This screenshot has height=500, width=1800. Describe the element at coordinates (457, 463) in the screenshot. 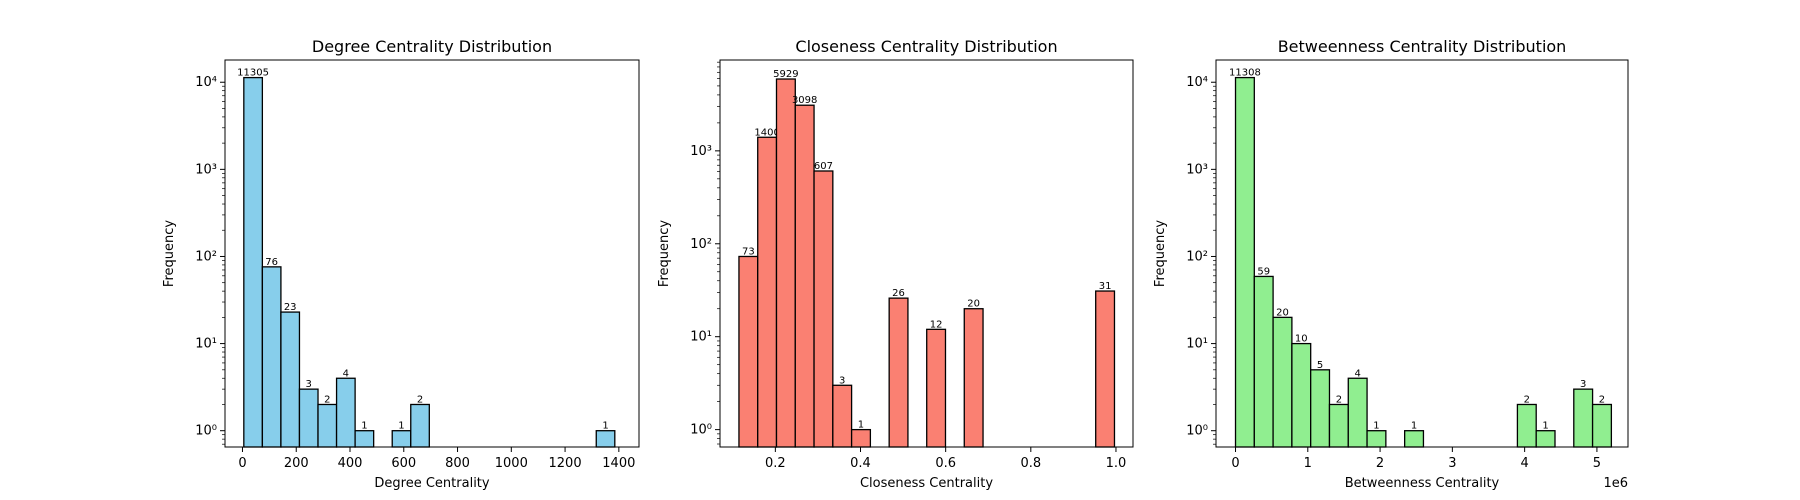

I see `x-tick-label: 800` at that location.